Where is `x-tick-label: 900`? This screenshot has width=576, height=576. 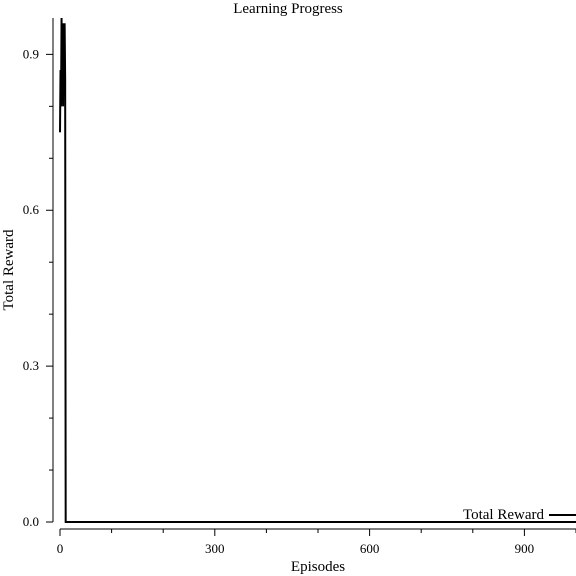
x-tick-label: 900 is located at coordinates (525, 548).